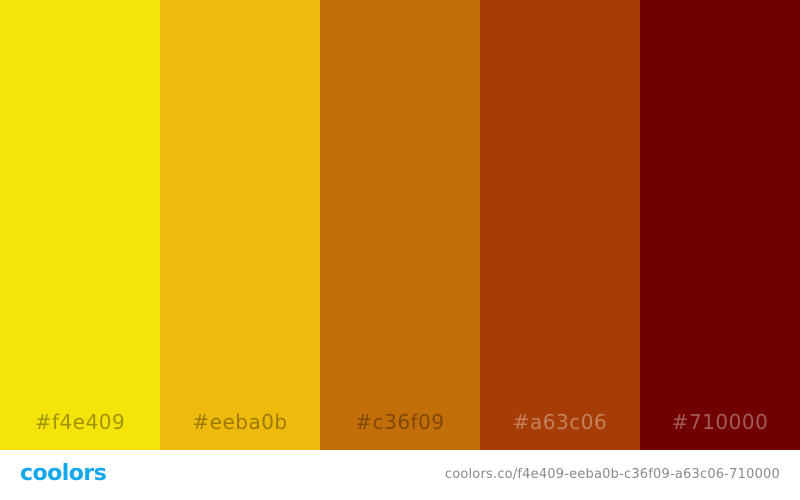  I want to click on hex-code-label: #710000, so click(720, 422).